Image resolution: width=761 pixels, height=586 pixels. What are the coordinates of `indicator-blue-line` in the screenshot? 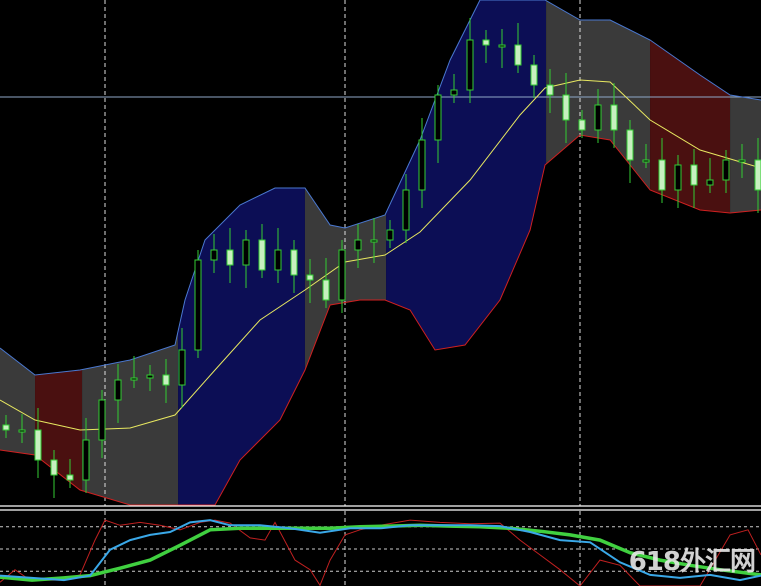 It's located at (380, 550).